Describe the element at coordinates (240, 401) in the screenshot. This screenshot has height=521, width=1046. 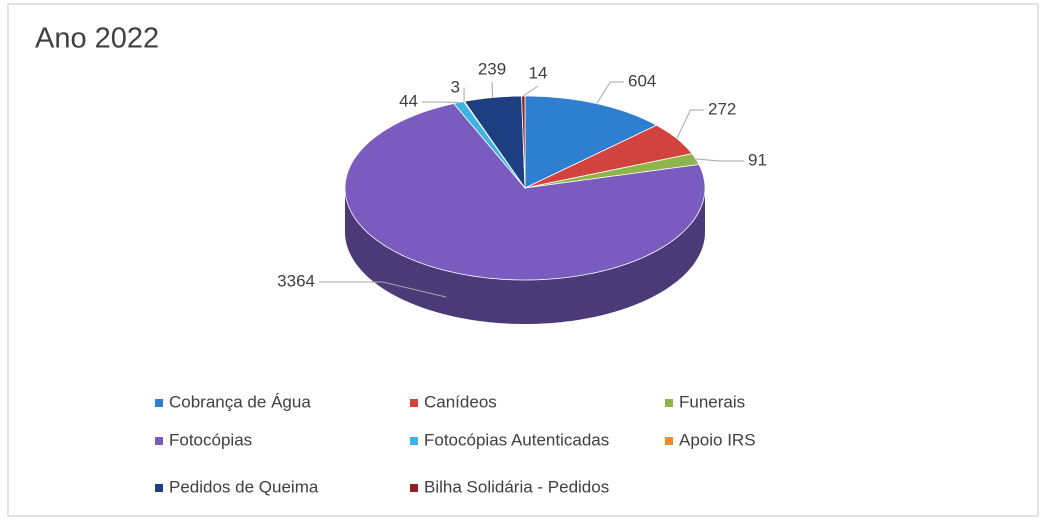
I see `legend-label: Cobrança de Água` at that location.